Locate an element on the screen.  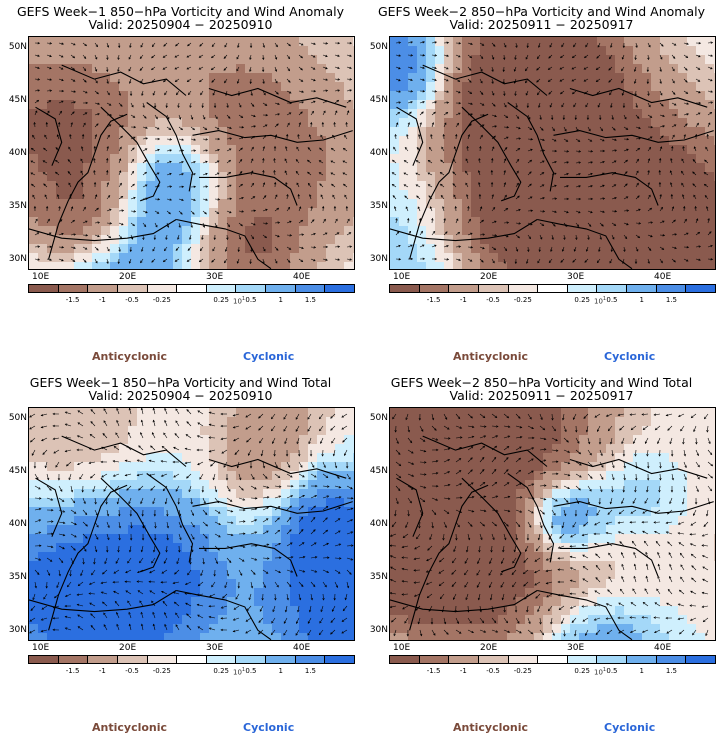
coastline is located at coordinates (130, 154).